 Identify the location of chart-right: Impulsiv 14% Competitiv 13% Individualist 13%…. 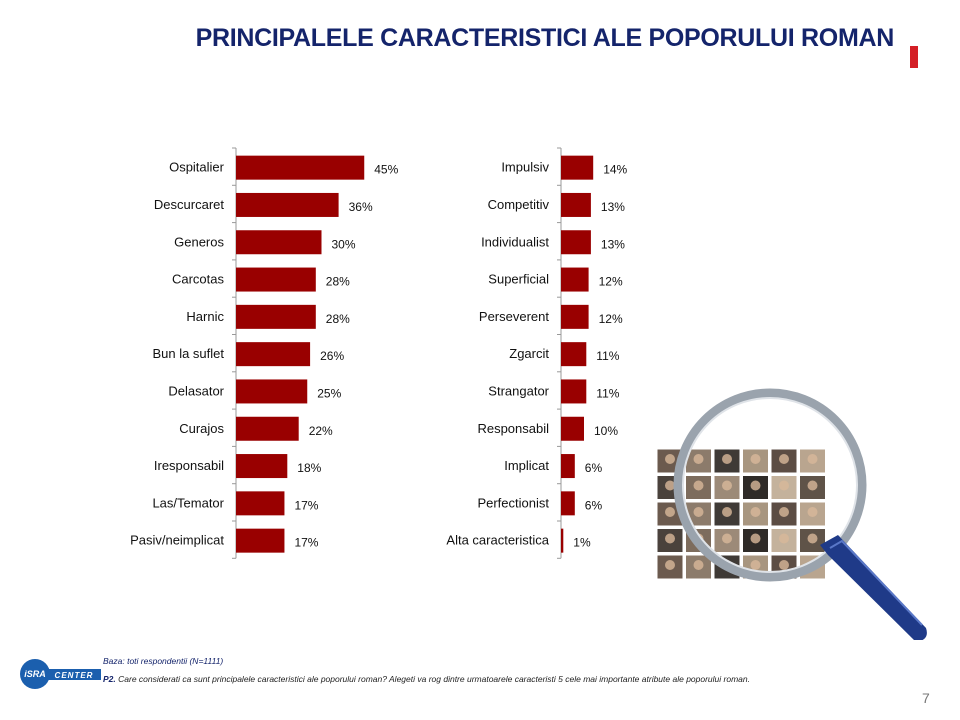
(537, 353).